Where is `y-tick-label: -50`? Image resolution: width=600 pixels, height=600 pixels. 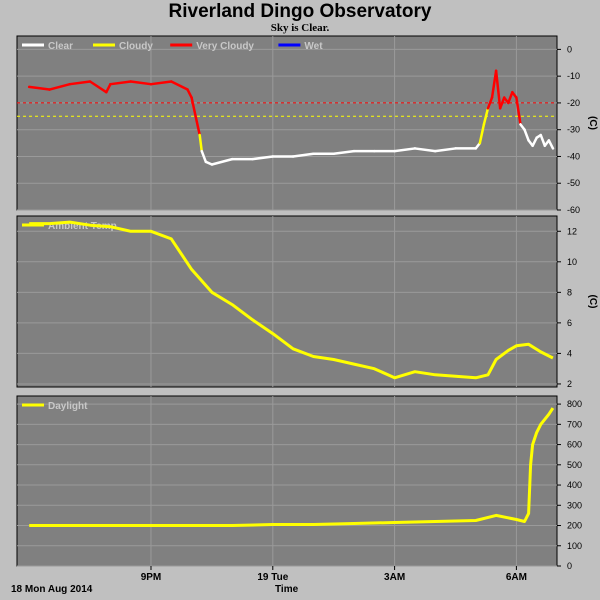
y-tick-label: -50 is located at coordinates (573, 183).